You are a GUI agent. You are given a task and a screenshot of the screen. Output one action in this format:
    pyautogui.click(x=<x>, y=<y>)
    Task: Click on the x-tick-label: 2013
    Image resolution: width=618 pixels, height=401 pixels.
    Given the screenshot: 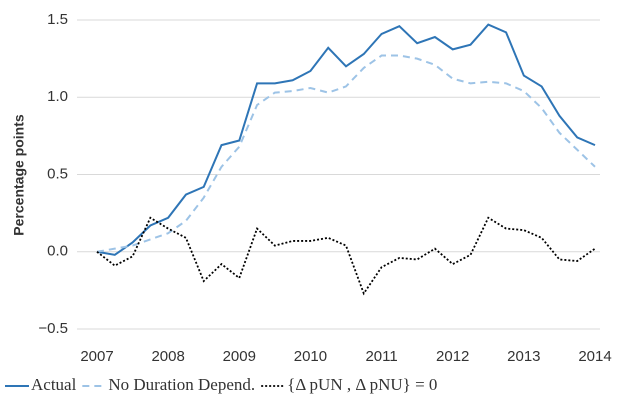 What is the action you would take?
    pyautogui.click(x=523, y=356)
    